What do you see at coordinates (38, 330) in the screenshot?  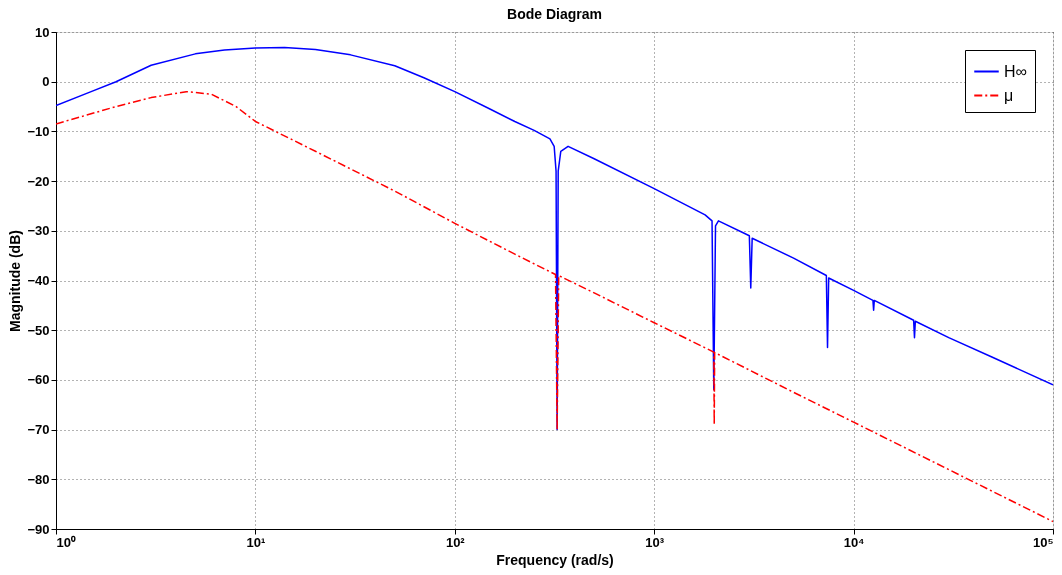 I see `y-tick-label: −50` at bounding box center [38, 330].